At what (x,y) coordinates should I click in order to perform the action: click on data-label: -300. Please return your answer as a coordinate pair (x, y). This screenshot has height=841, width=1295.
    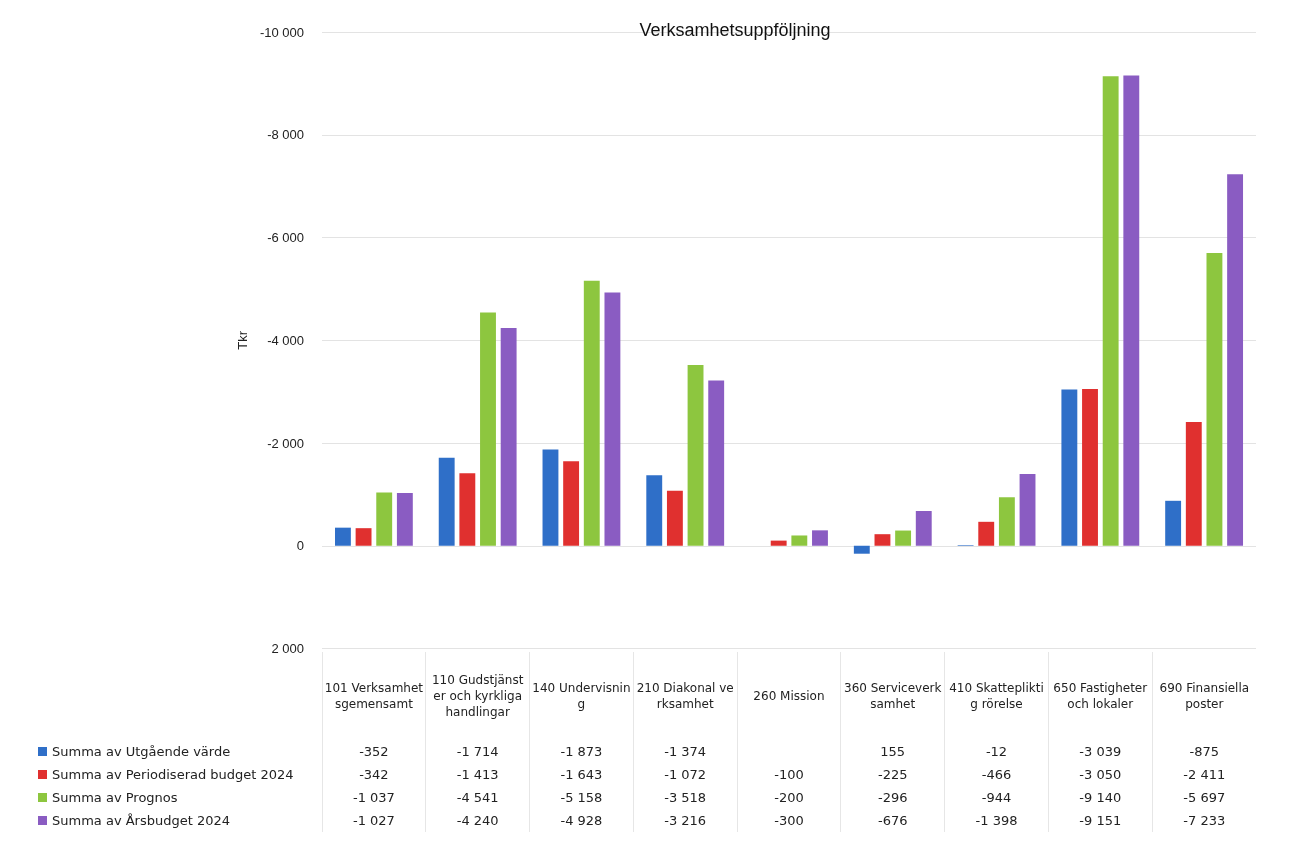
    Looking at the image, I should click on (789, 820).